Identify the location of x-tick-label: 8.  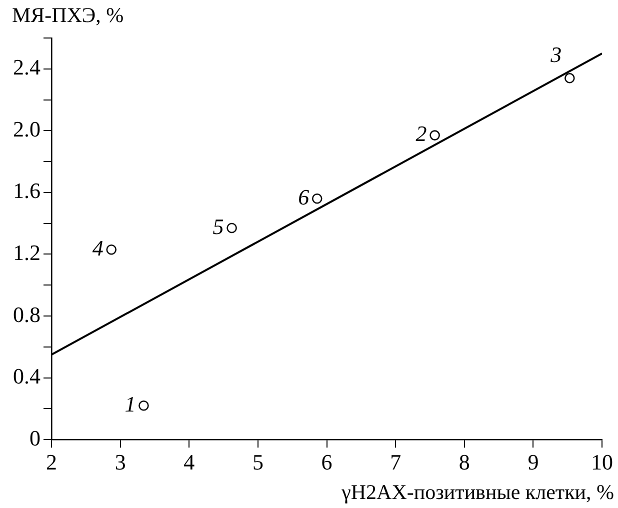
(464, 462).